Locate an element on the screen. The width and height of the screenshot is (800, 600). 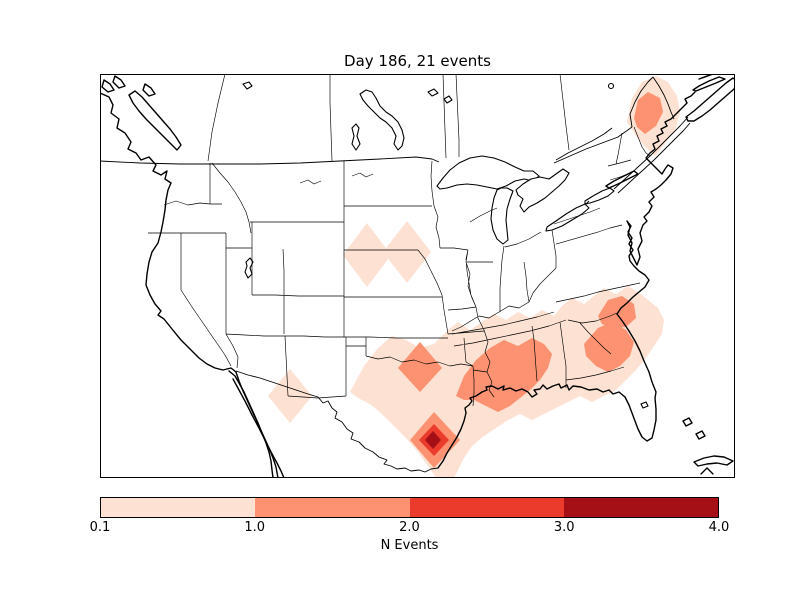
lake-huron is located at coordinates (542, 190).